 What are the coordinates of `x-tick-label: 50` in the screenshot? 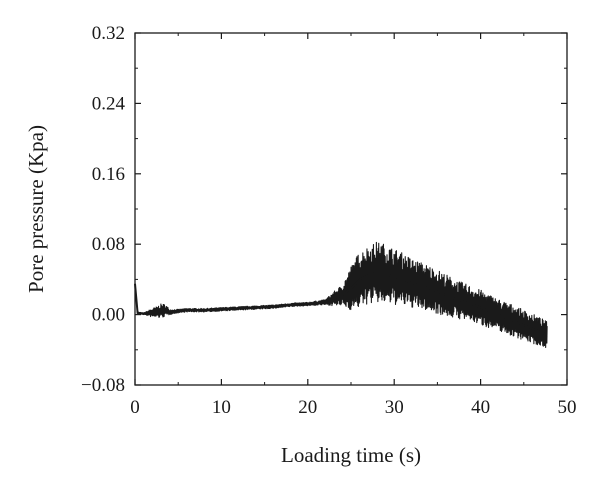 It's located at (567, 407).